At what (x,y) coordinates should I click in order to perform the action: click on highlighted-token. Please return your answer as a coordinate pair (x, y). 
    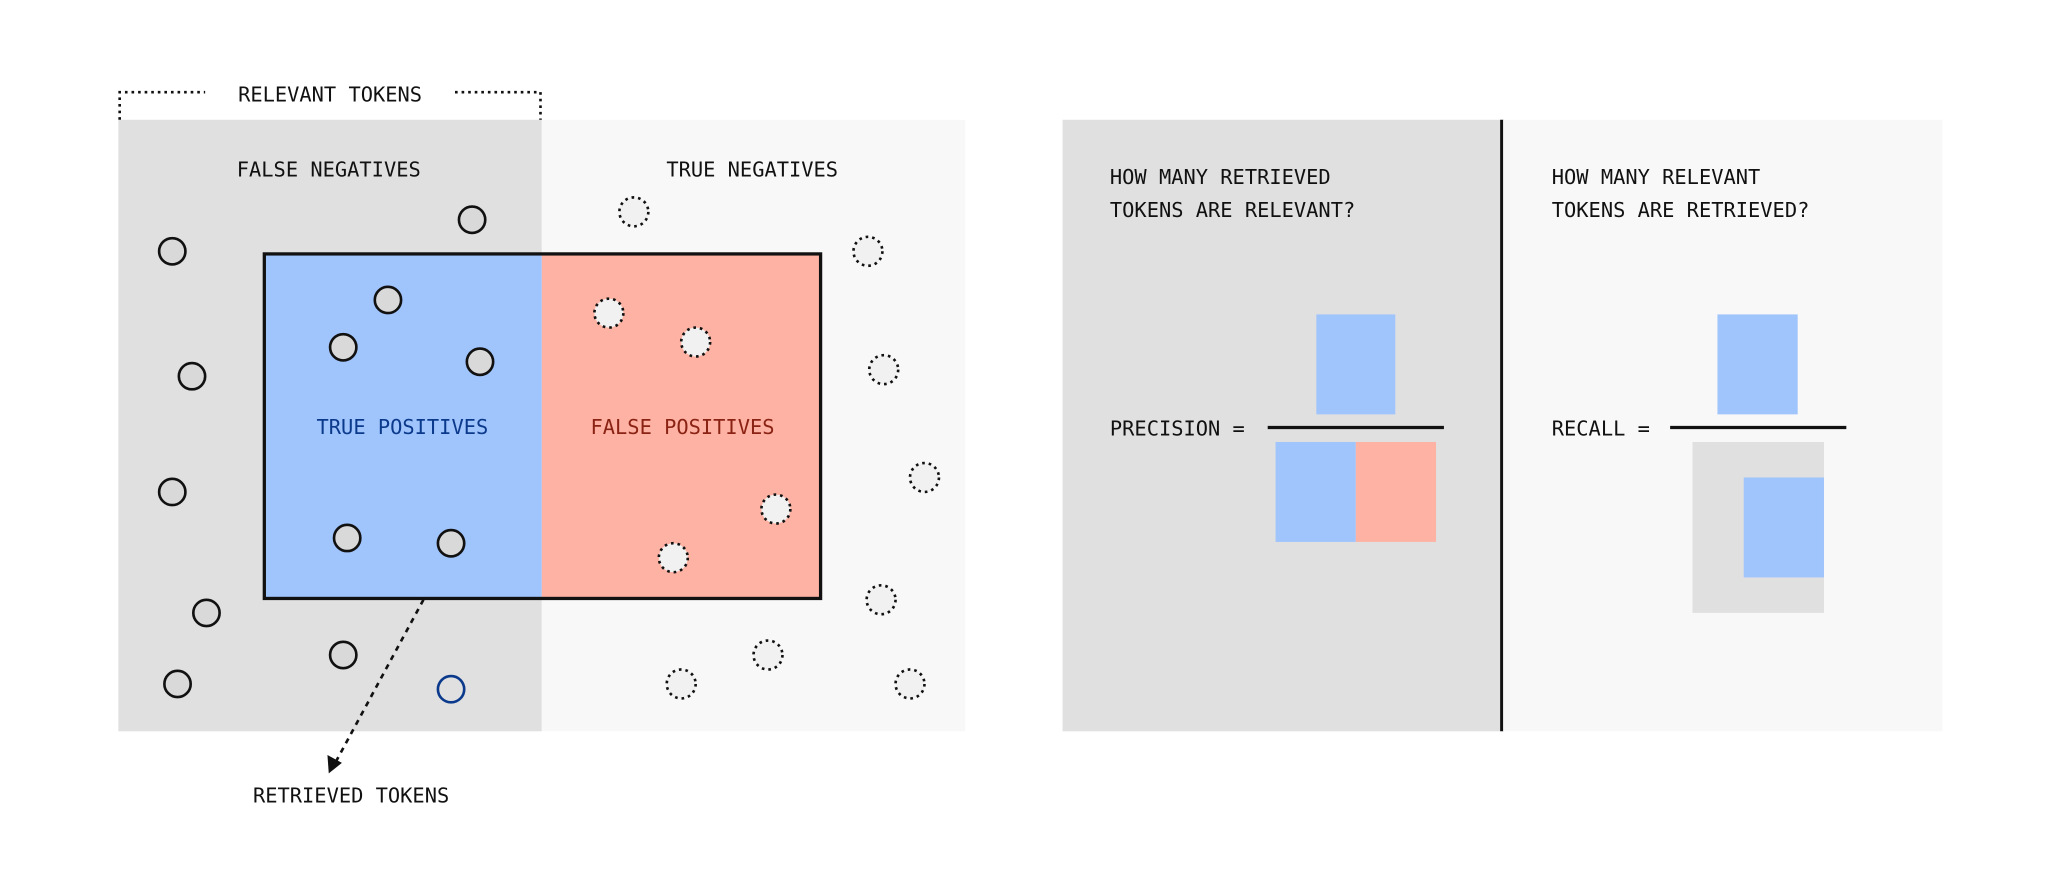
    Looking at the image, I should click on (451, 689).